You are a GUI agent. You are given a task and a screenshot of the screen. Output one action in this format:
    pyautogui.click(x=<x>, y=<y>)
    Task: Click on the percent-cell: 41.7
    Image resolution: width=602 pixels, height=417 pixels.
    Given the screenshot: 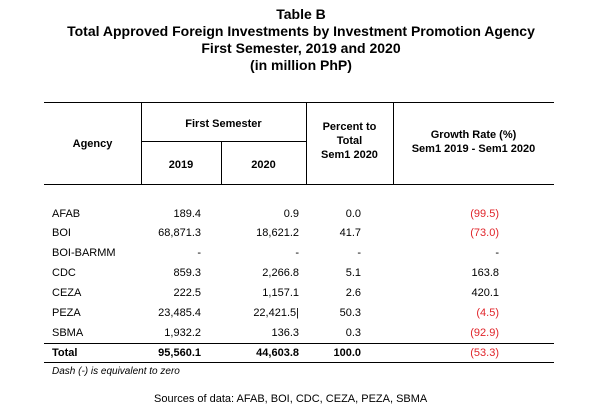 What is the action you would take?
    pyautogui.click(x=350, y=233)
    